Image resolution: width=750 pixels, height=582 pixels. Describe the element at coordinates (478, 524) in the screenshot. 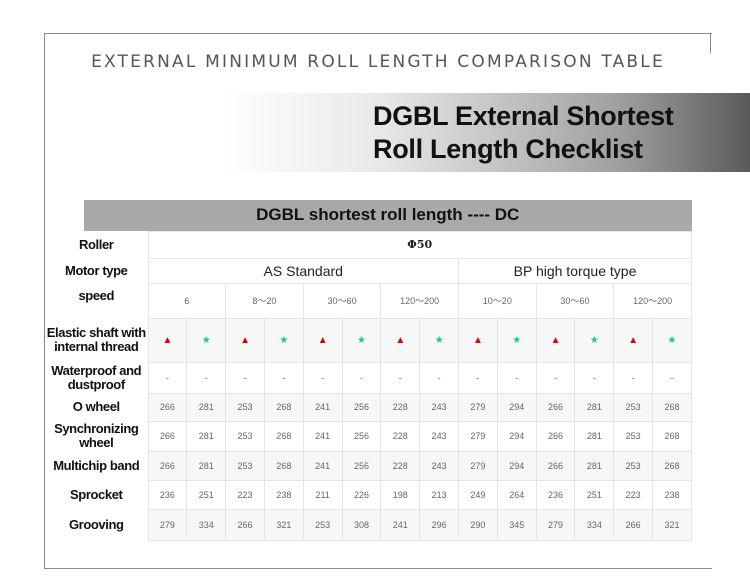

I see `cell-value: 290` at that location.